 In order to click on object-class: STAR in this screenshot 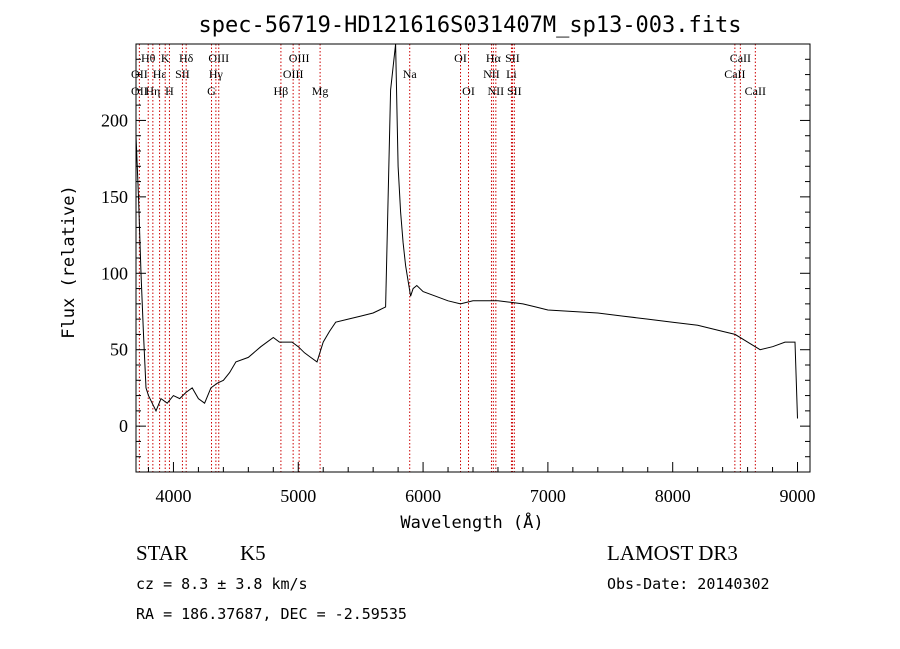, I will do `click(162, 553)`.